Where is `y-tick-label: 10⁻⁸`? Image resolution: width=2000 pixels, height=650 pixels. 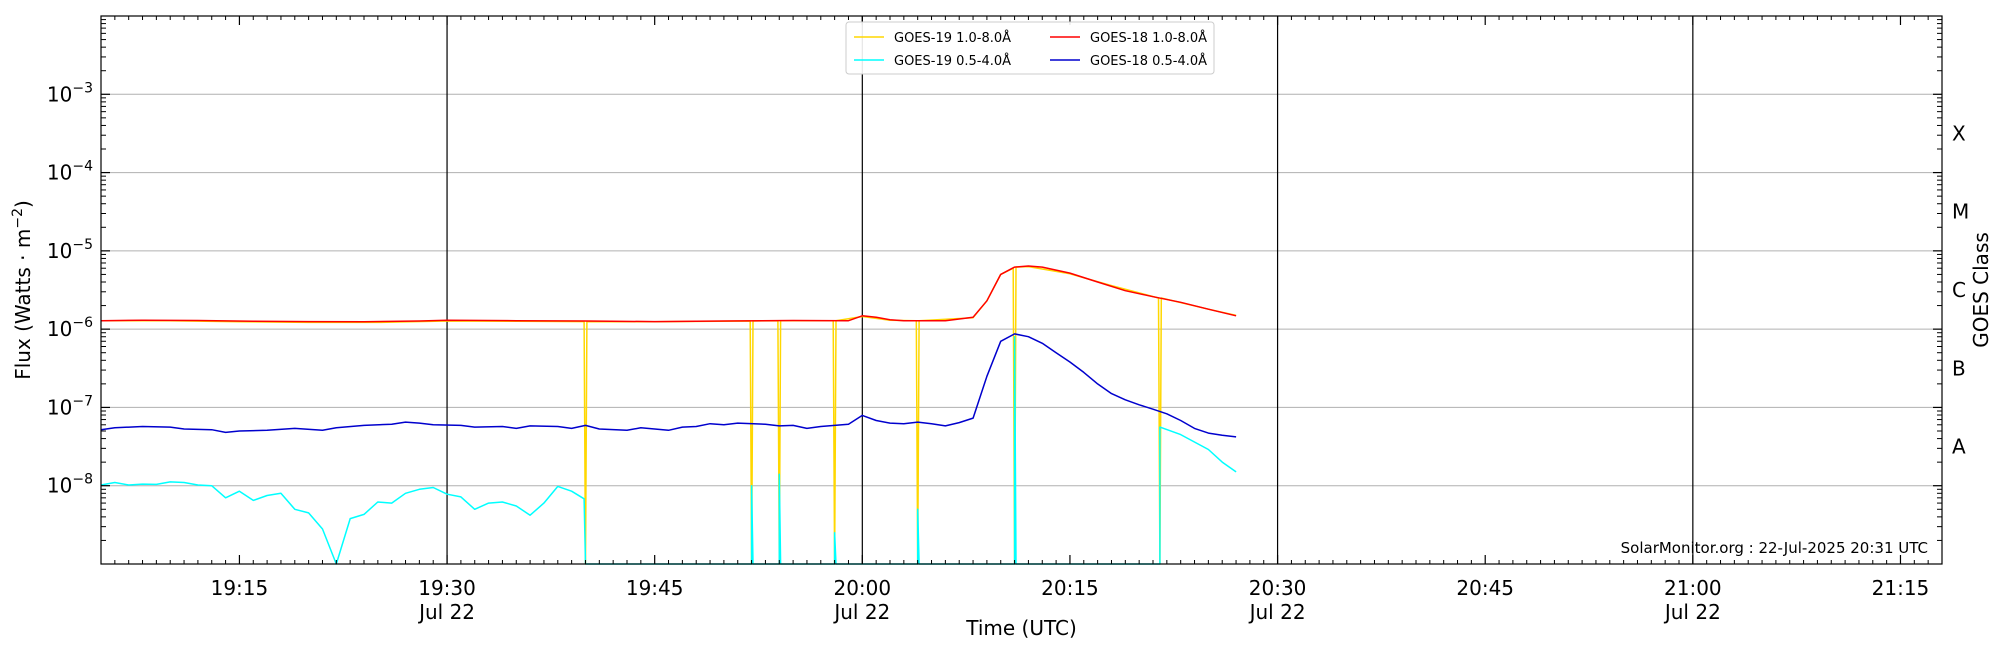 y-tick-label: 10⁻⁸ is located at coordinates (70, 485).